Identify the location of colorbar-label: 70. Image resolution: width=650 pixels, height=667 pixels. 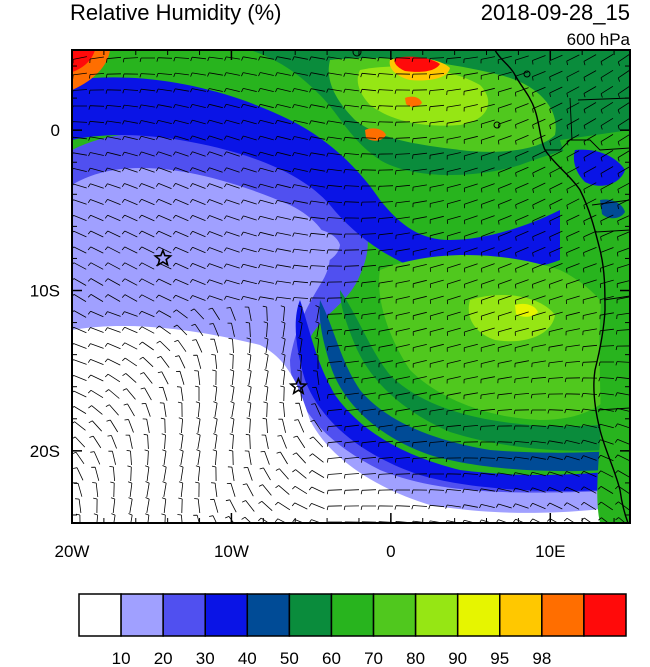
(373, 658).